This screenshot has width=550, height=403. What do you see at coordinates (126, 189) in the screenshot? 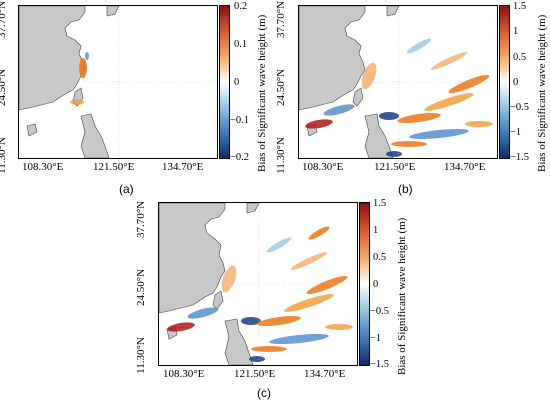
I see `panel-caption: (a)` at bounding box center [126, 189].